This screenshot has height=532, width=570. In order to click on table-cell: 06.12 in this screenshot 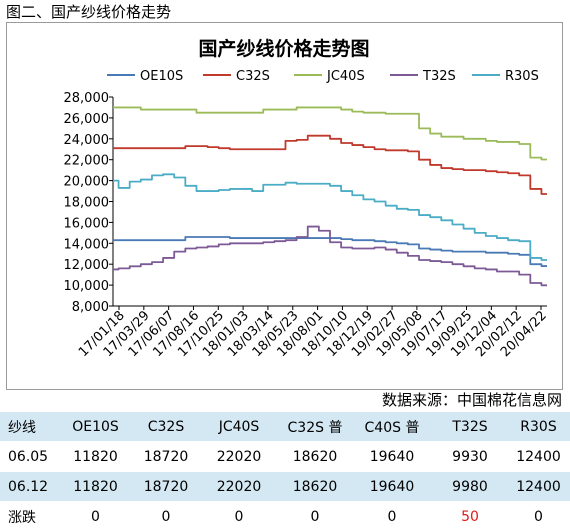, I will do `click(29, 486)`.